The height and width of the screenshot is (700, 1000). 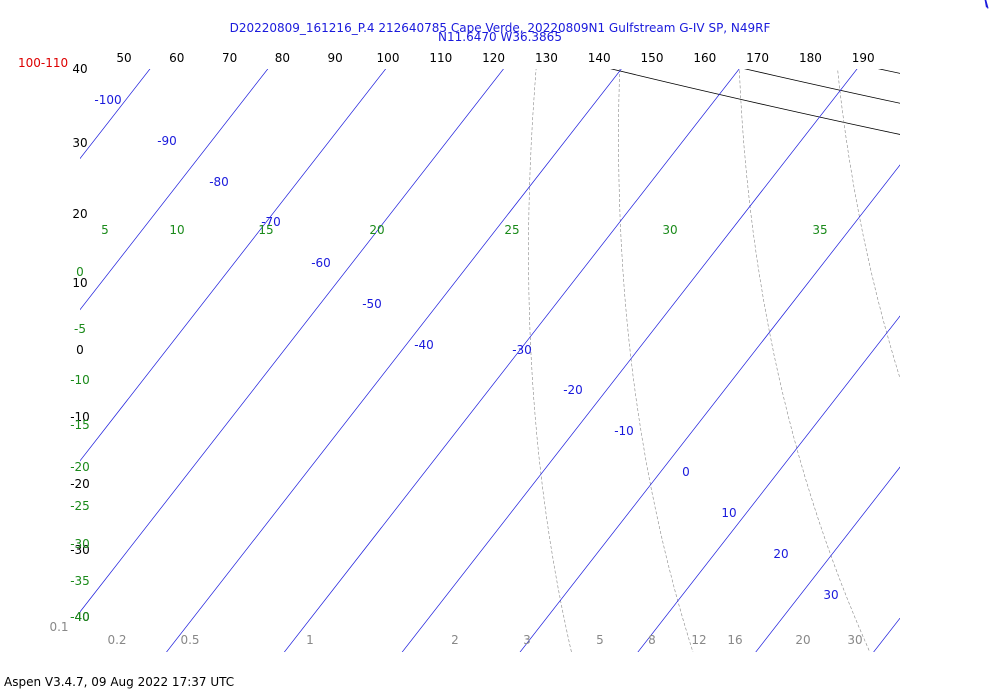 I want to click on saturated-adiabat-label: -30, so click(x=80, y=544).